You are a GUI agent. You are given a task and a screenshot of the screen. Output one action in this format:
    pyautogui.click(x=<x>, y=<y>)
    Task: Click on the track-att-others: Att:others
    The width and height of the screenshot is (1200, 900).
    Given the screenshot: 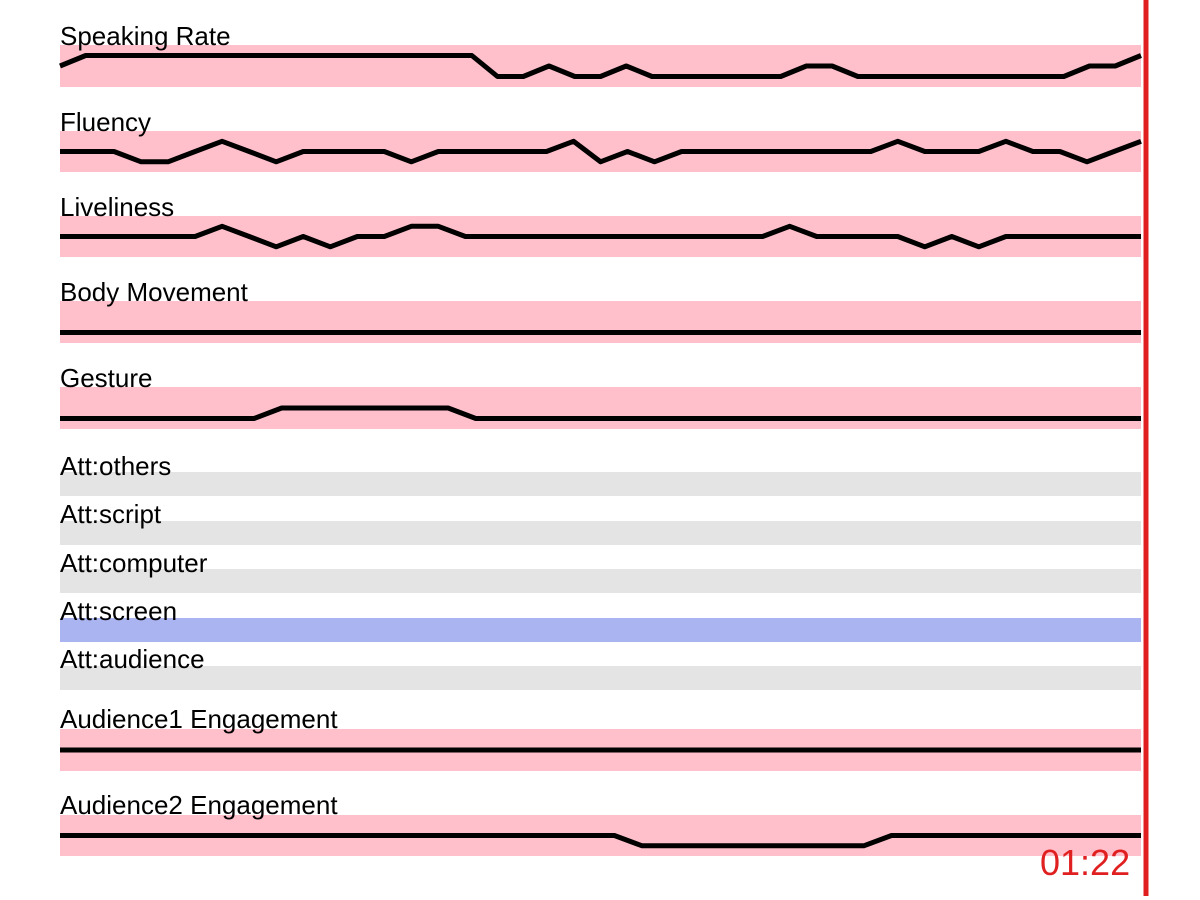 What is the action you would take?
    pyautogui.click(x=600, y=473)
    